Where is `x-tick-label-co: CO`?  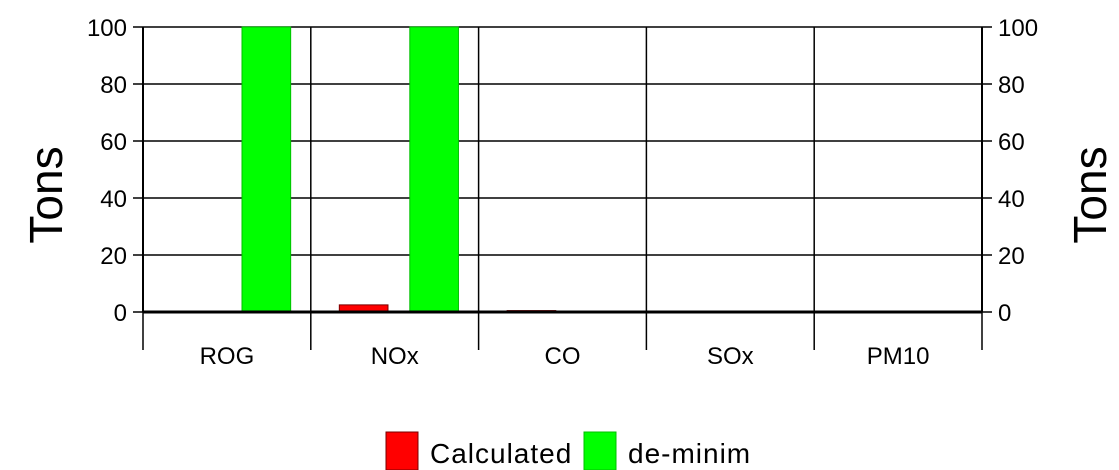
x-tick-label-co: CO is located at coordinates (563, 356).